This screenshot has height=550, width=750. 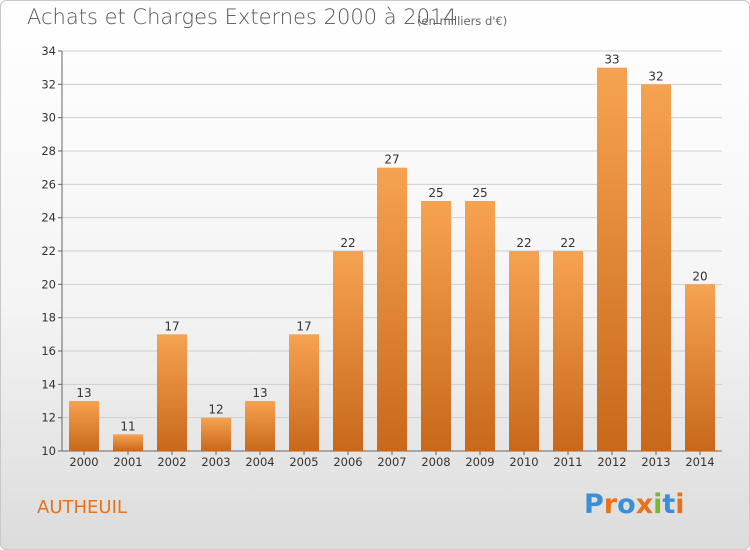 What do you see at coordinates (391, 462) in the screenshot?
I see `x-tick-label: 2007` at bounding box center [391, 462].